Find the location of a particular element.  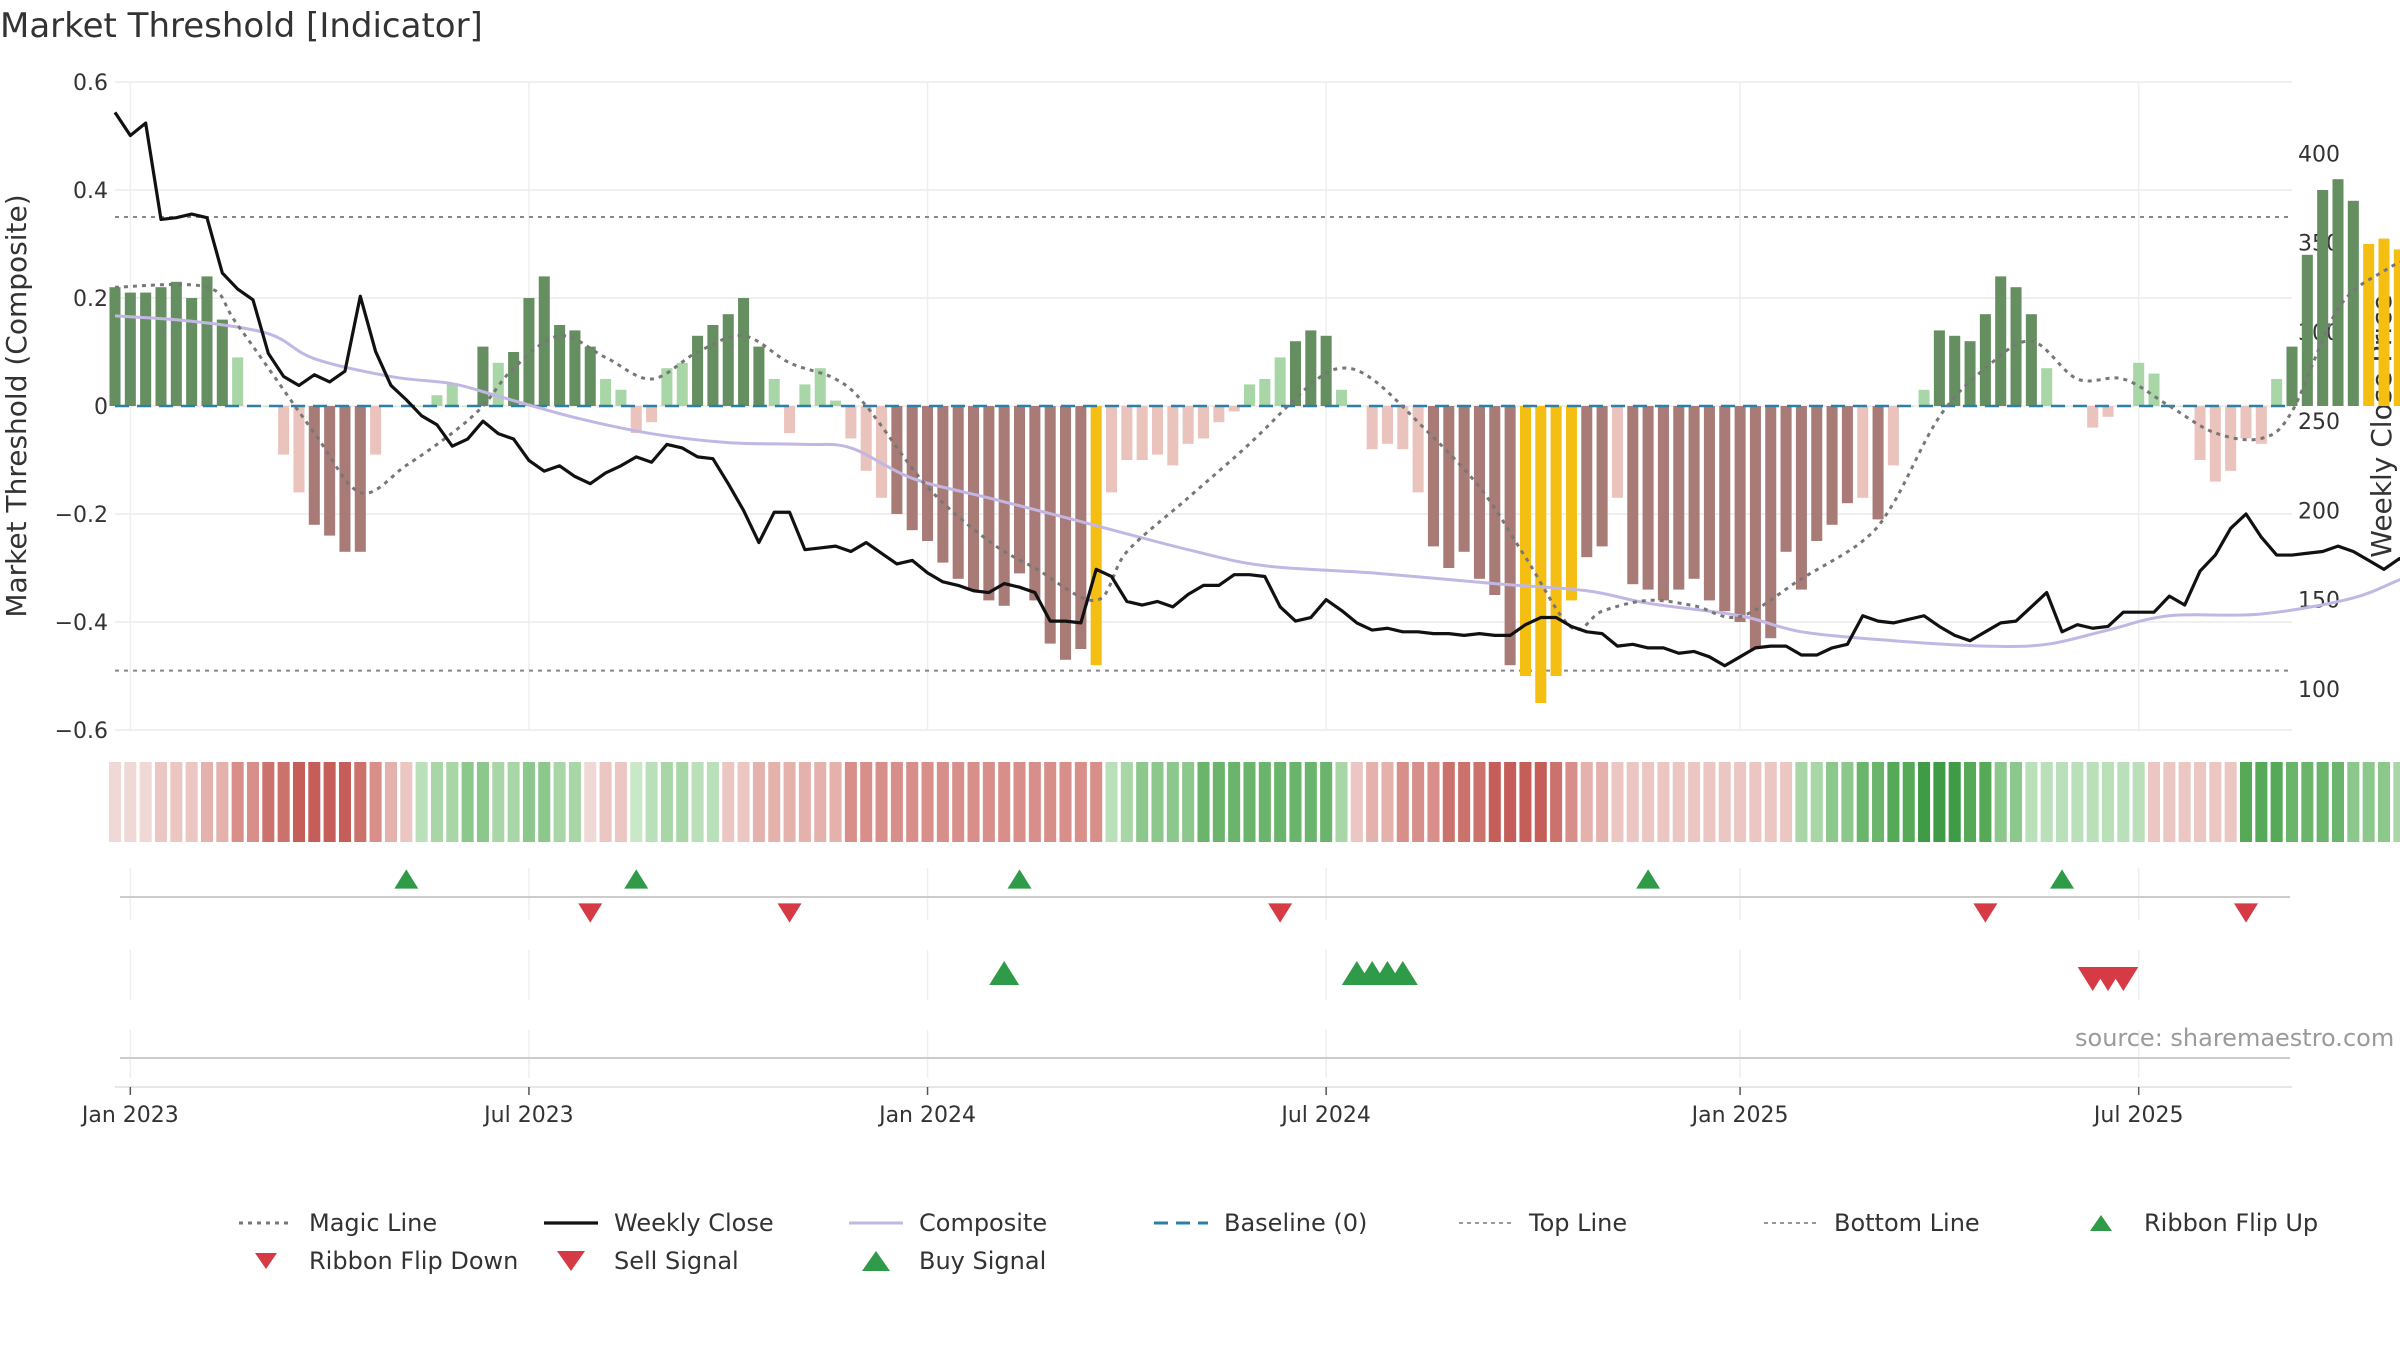

legend-item: Bottom Line is located at coordinates (1870, 1223).